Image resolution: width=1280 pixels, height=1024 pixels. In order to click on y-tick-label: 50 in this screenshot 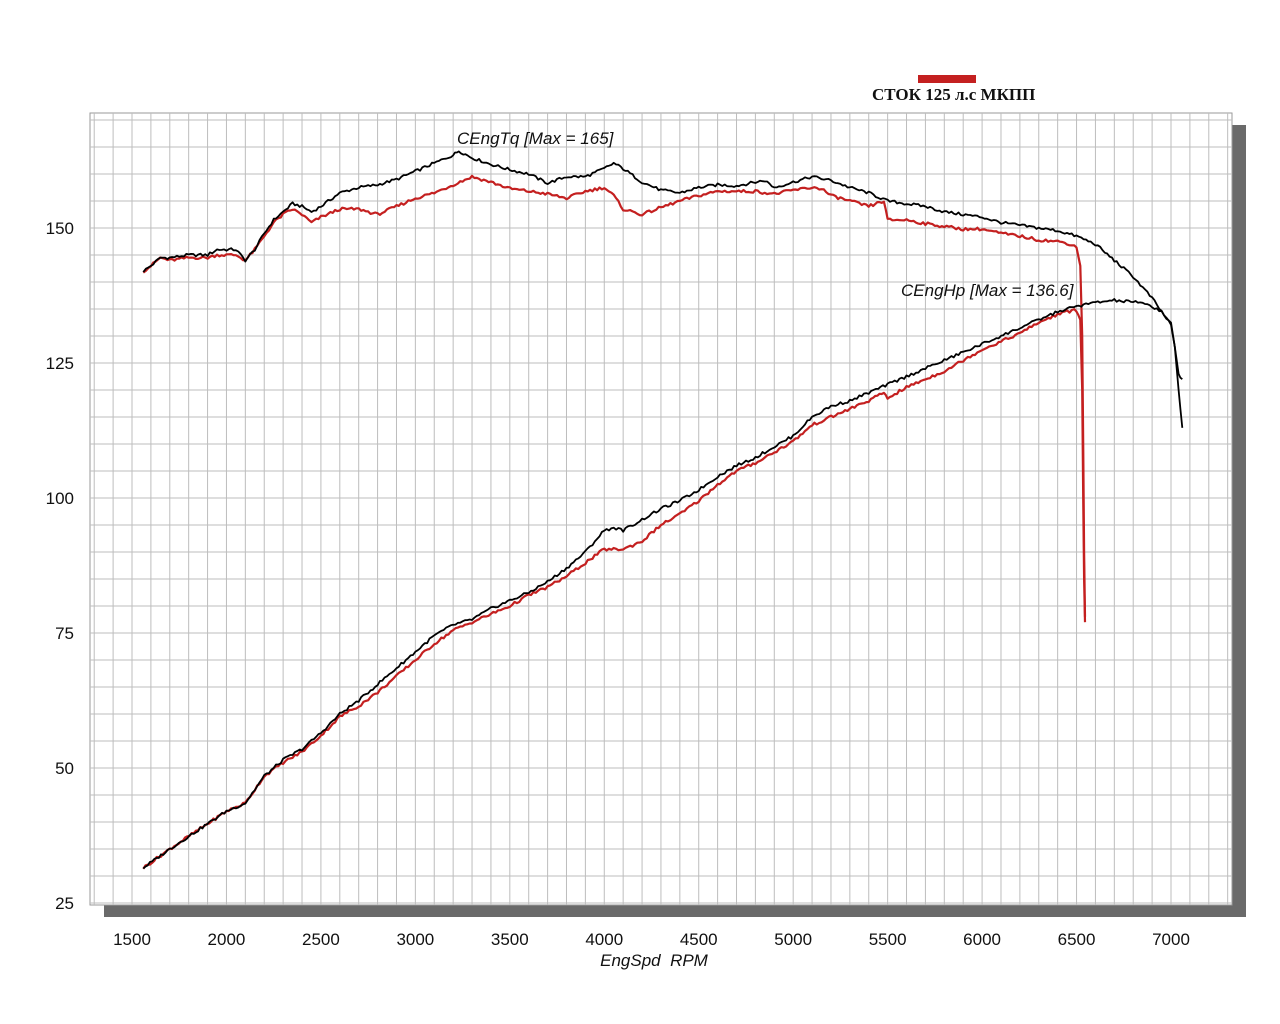, I will do `click(64, 768)`.